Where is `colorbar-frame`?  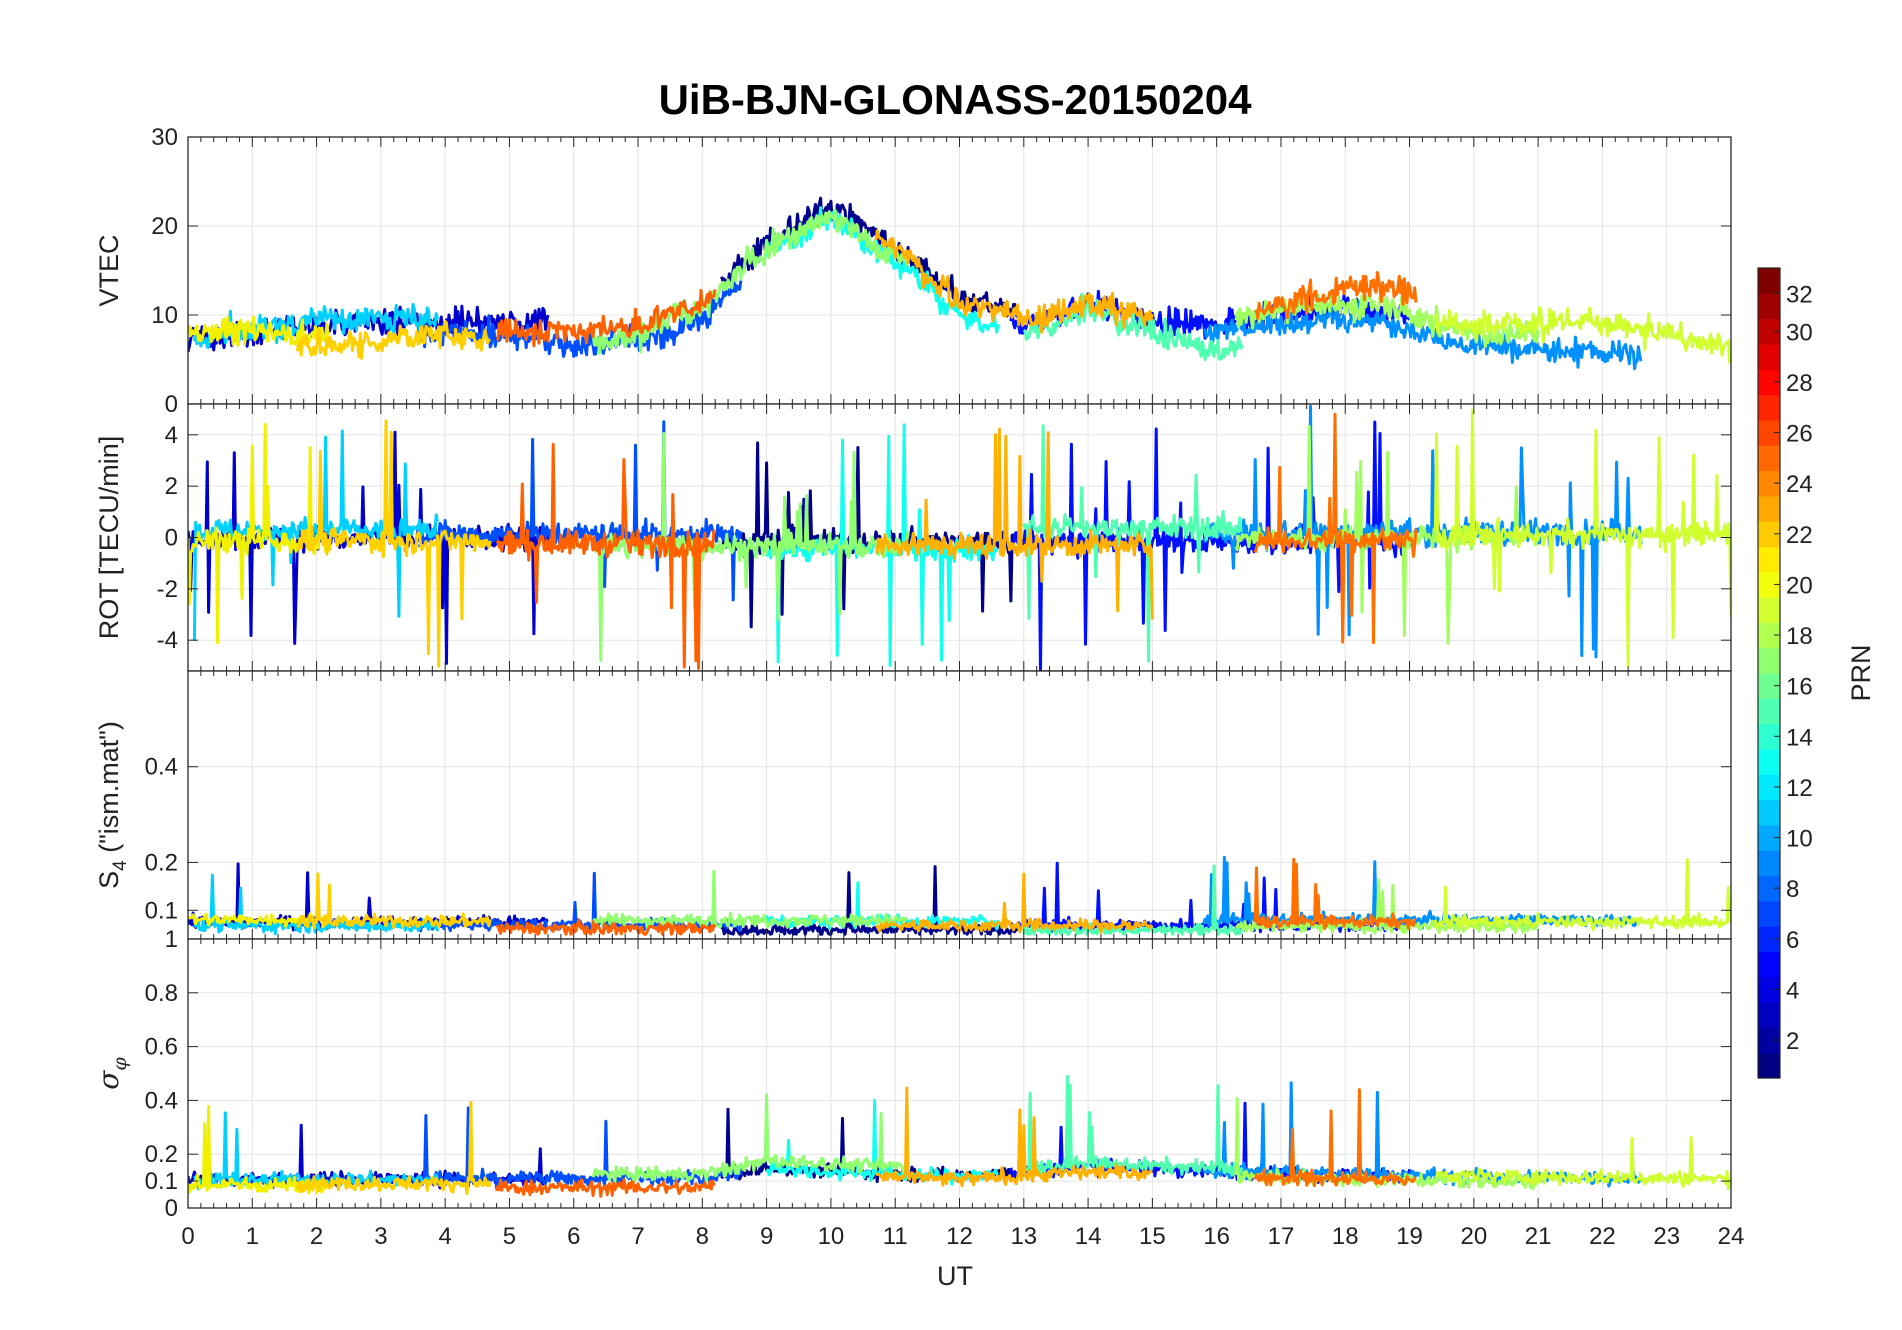
colorbar-frame is located at coordinates (1769, 673).